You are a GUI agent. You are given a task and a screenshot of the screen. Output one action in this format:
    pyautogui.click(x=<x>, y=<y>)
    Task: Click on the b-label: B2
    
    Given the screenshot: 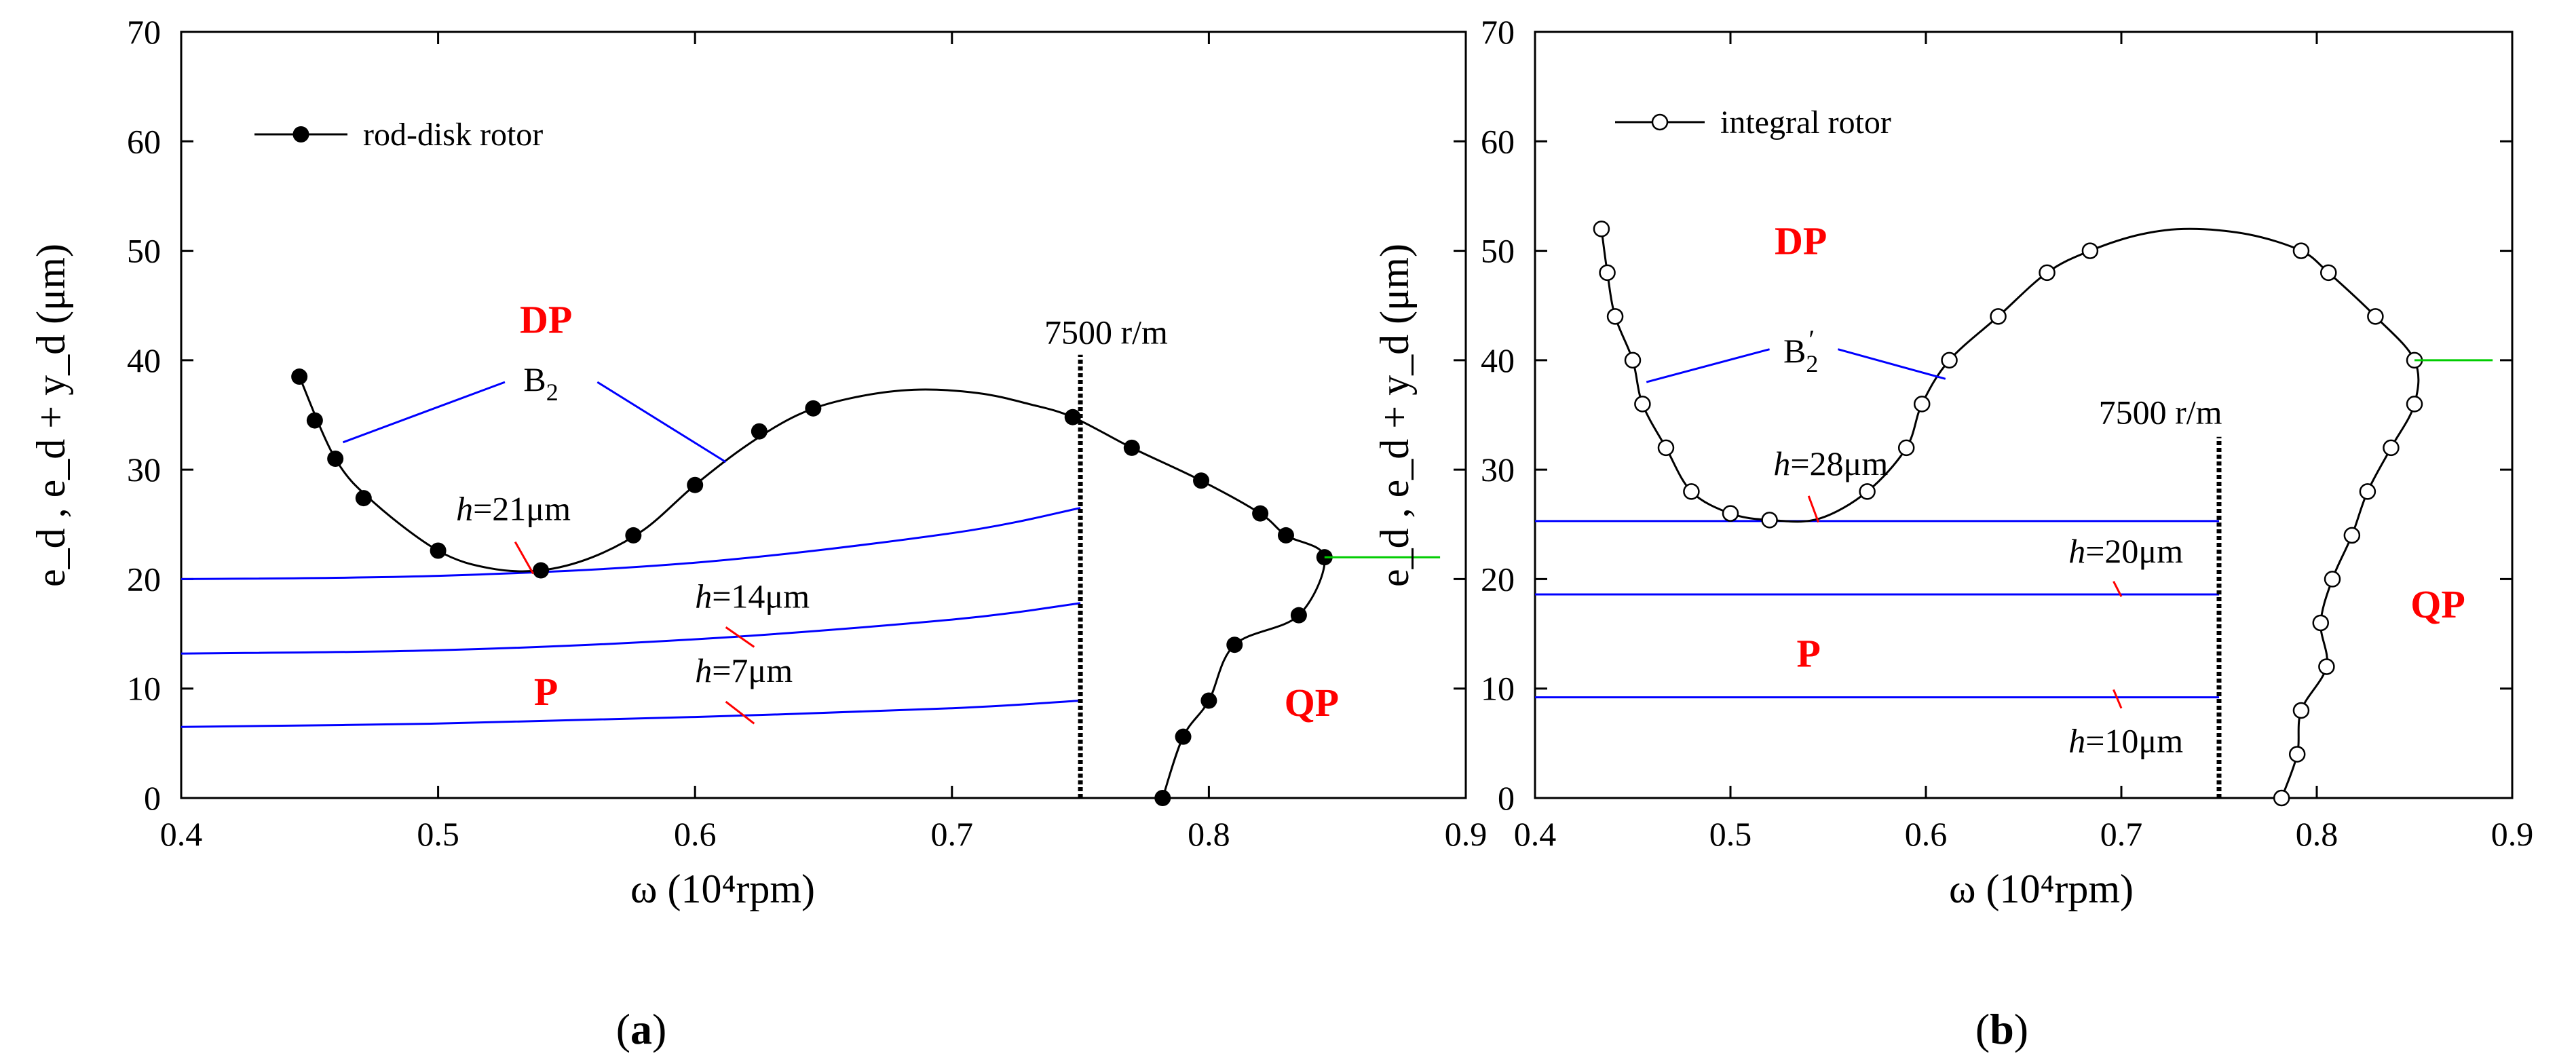 What is the action you would take?
    pyautogui.click(x=540, y=383)
    